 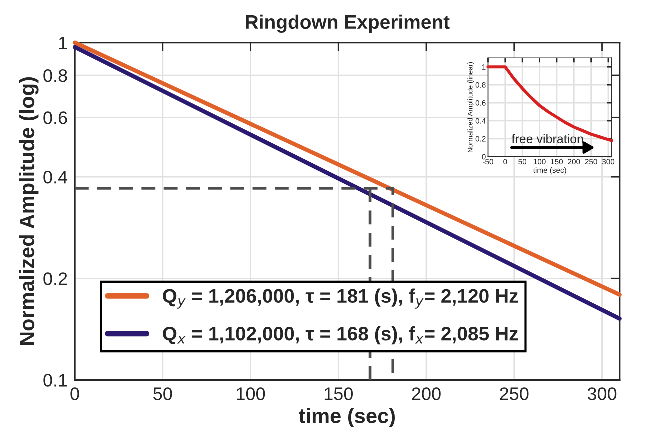 What do you see at coordinates (347, 418) in the screenshot?
I see `x-axis-title: time (sec)` at bounding box center [347, 418].